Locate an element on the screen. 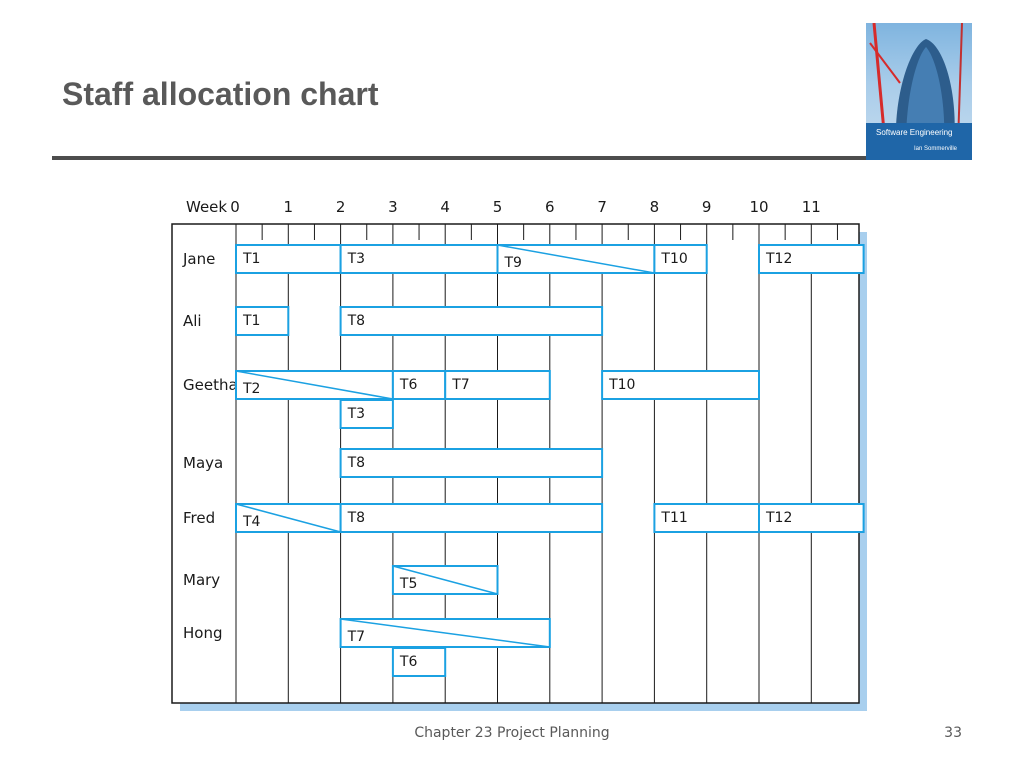  staff-label: Mary is located at coordinates (201, 580).